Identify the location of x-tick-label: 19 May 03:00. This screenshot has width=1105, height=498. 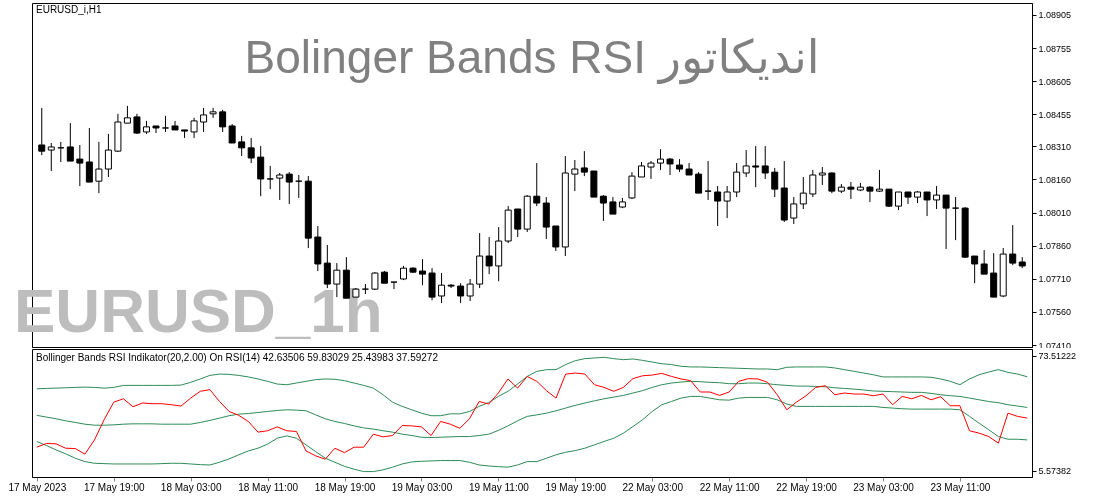
(422, 487).